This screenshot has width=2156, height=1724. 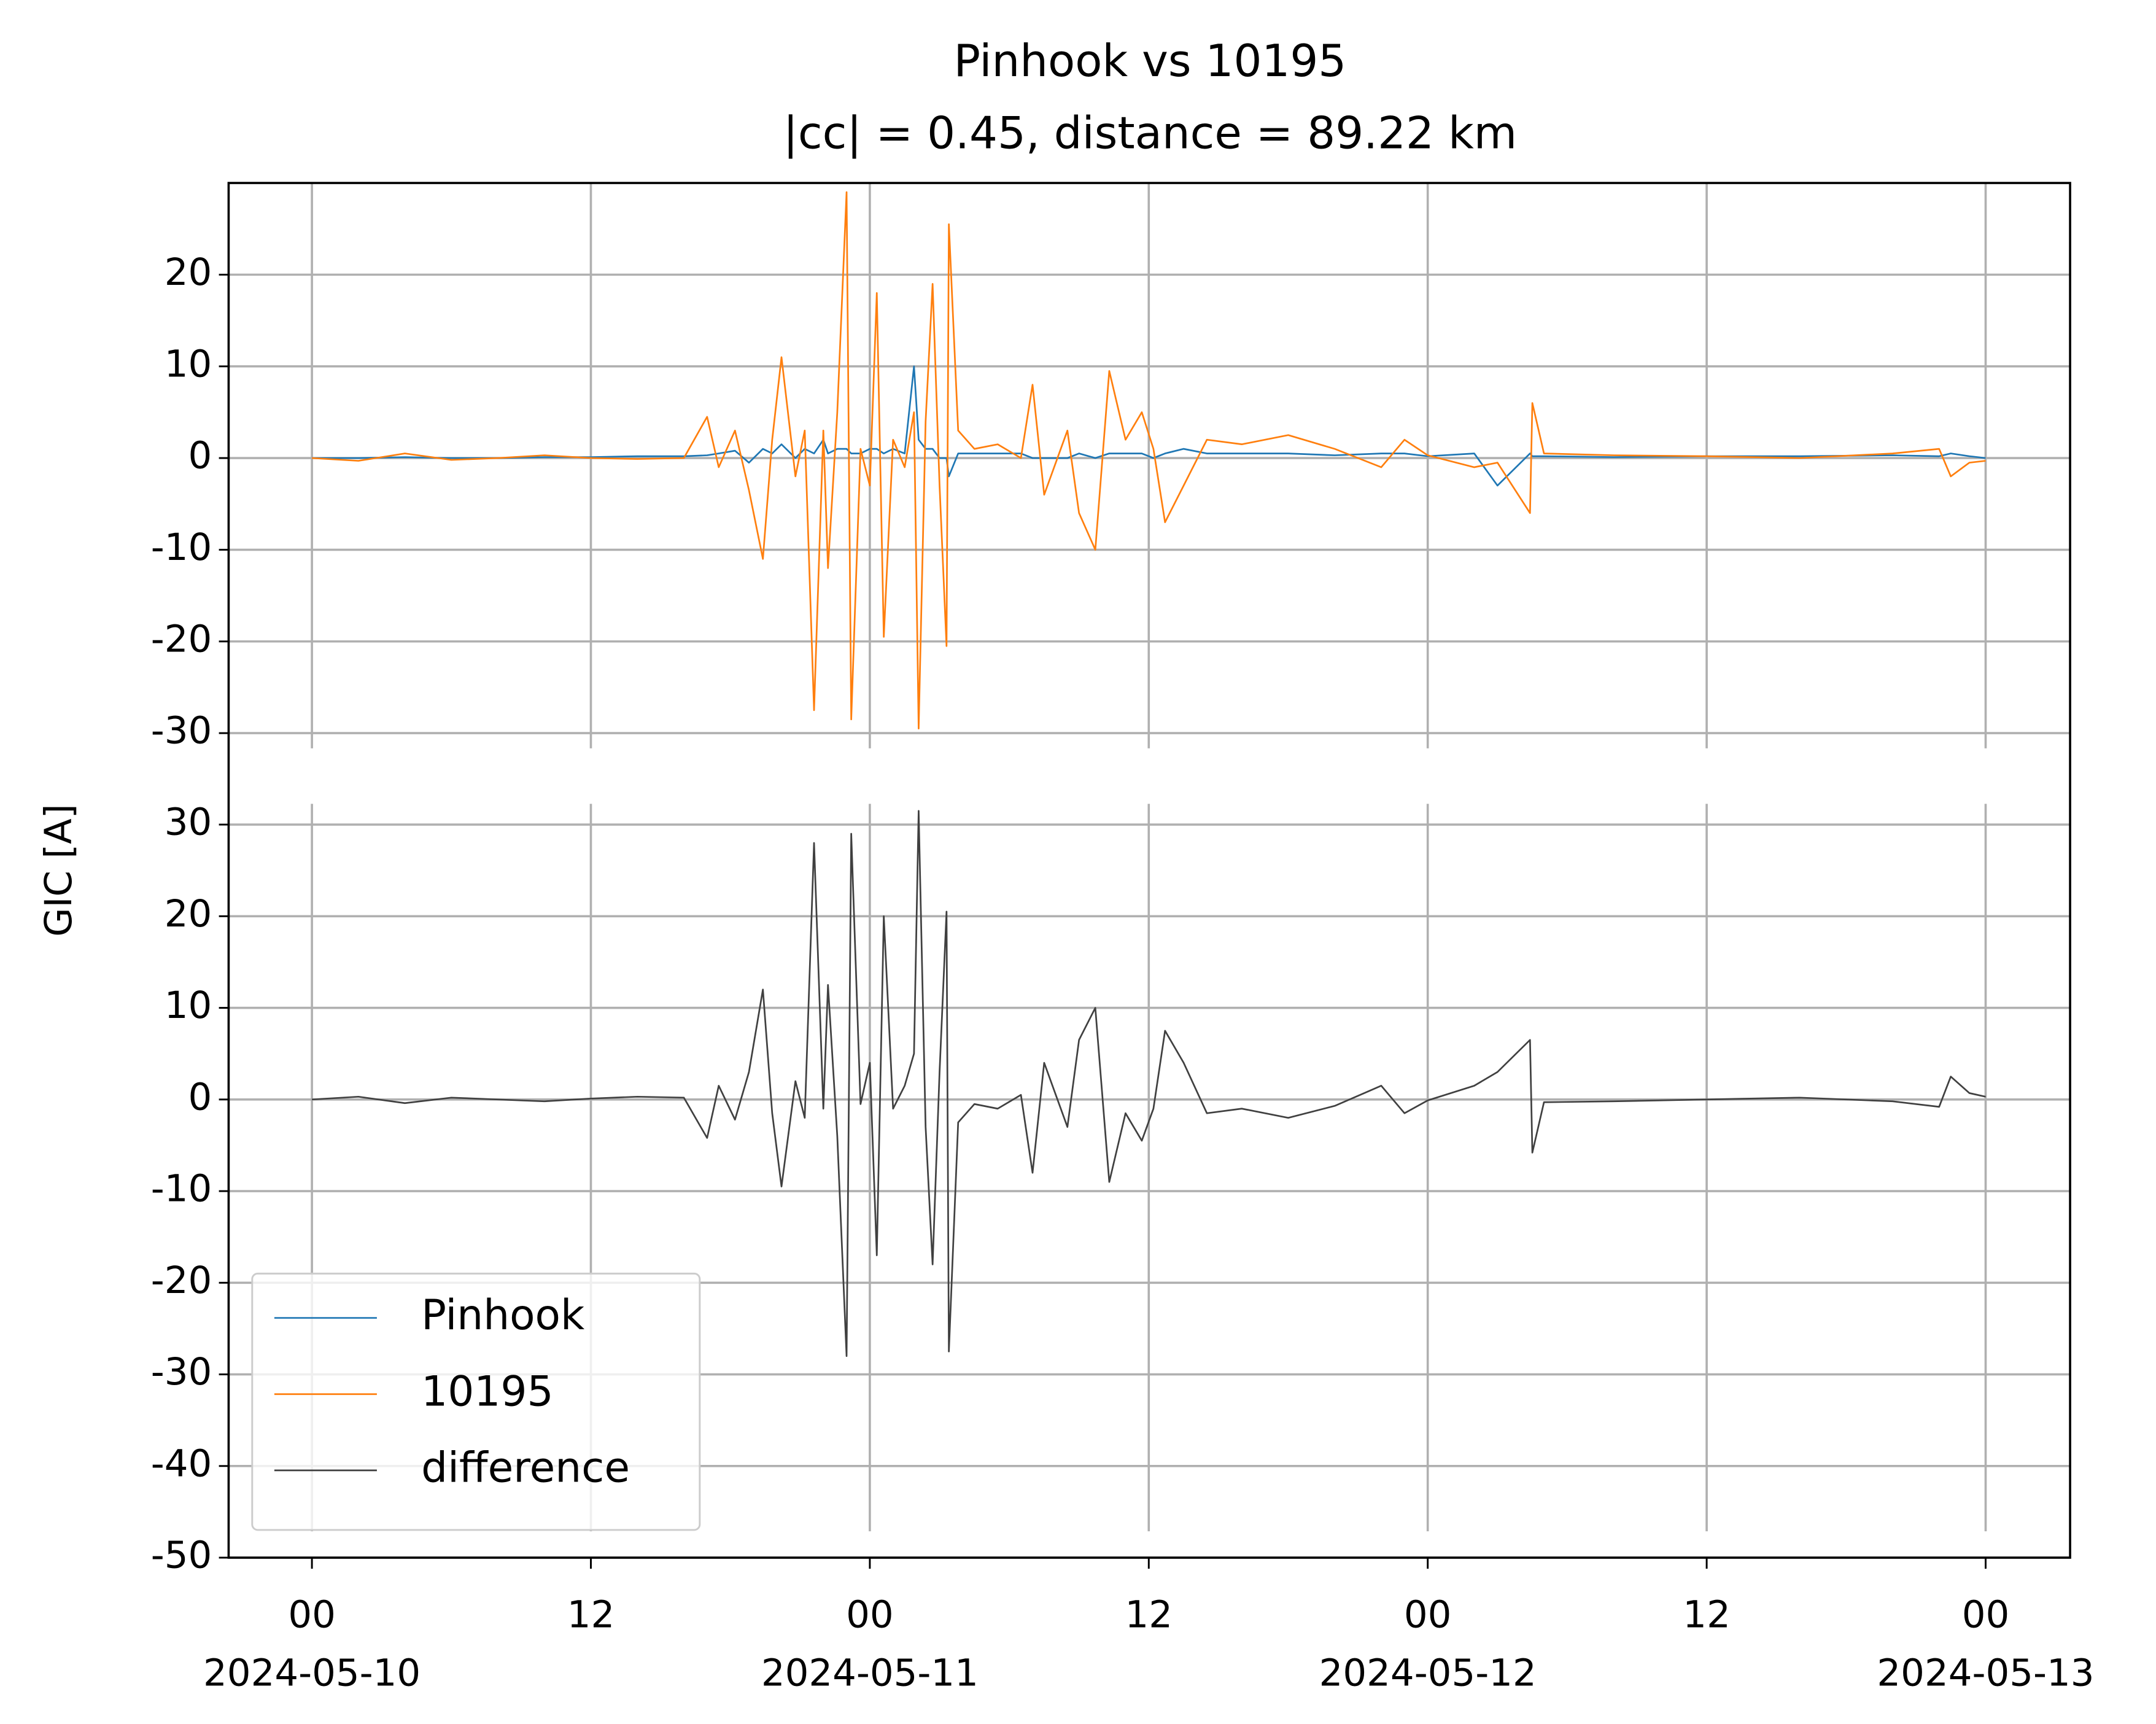 I want to click on legend-label: 10195, so click(x=487, y=1391).